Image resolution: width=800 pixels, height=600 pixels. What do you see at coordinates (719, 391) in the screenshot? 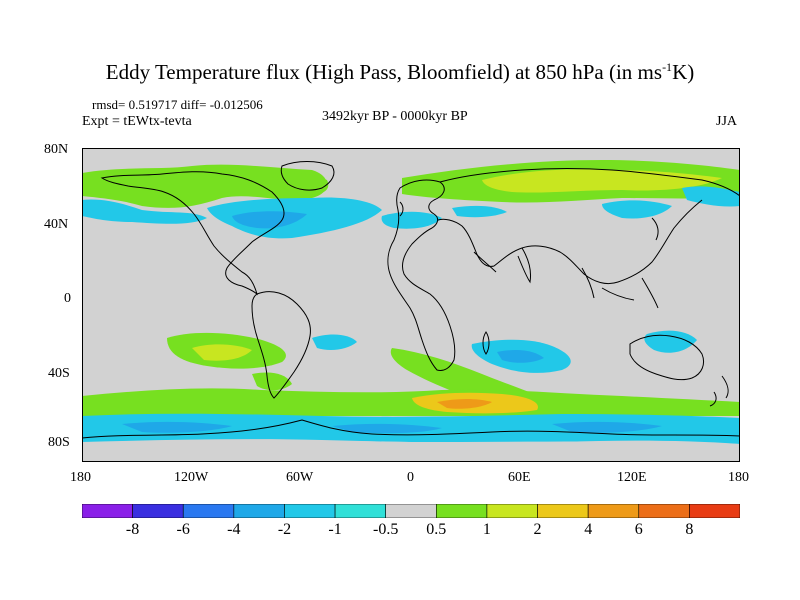
I see `coast-new-zealand` at bounding box center [719, 391].